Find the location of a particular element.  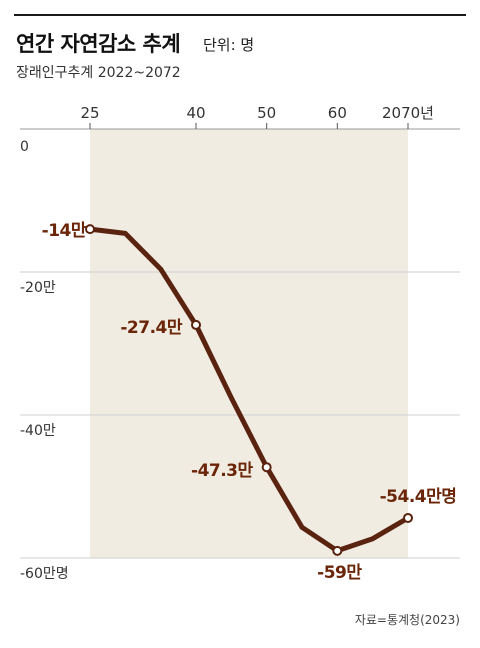

x-tick-label: 50 is located at coordinates (266, 113).